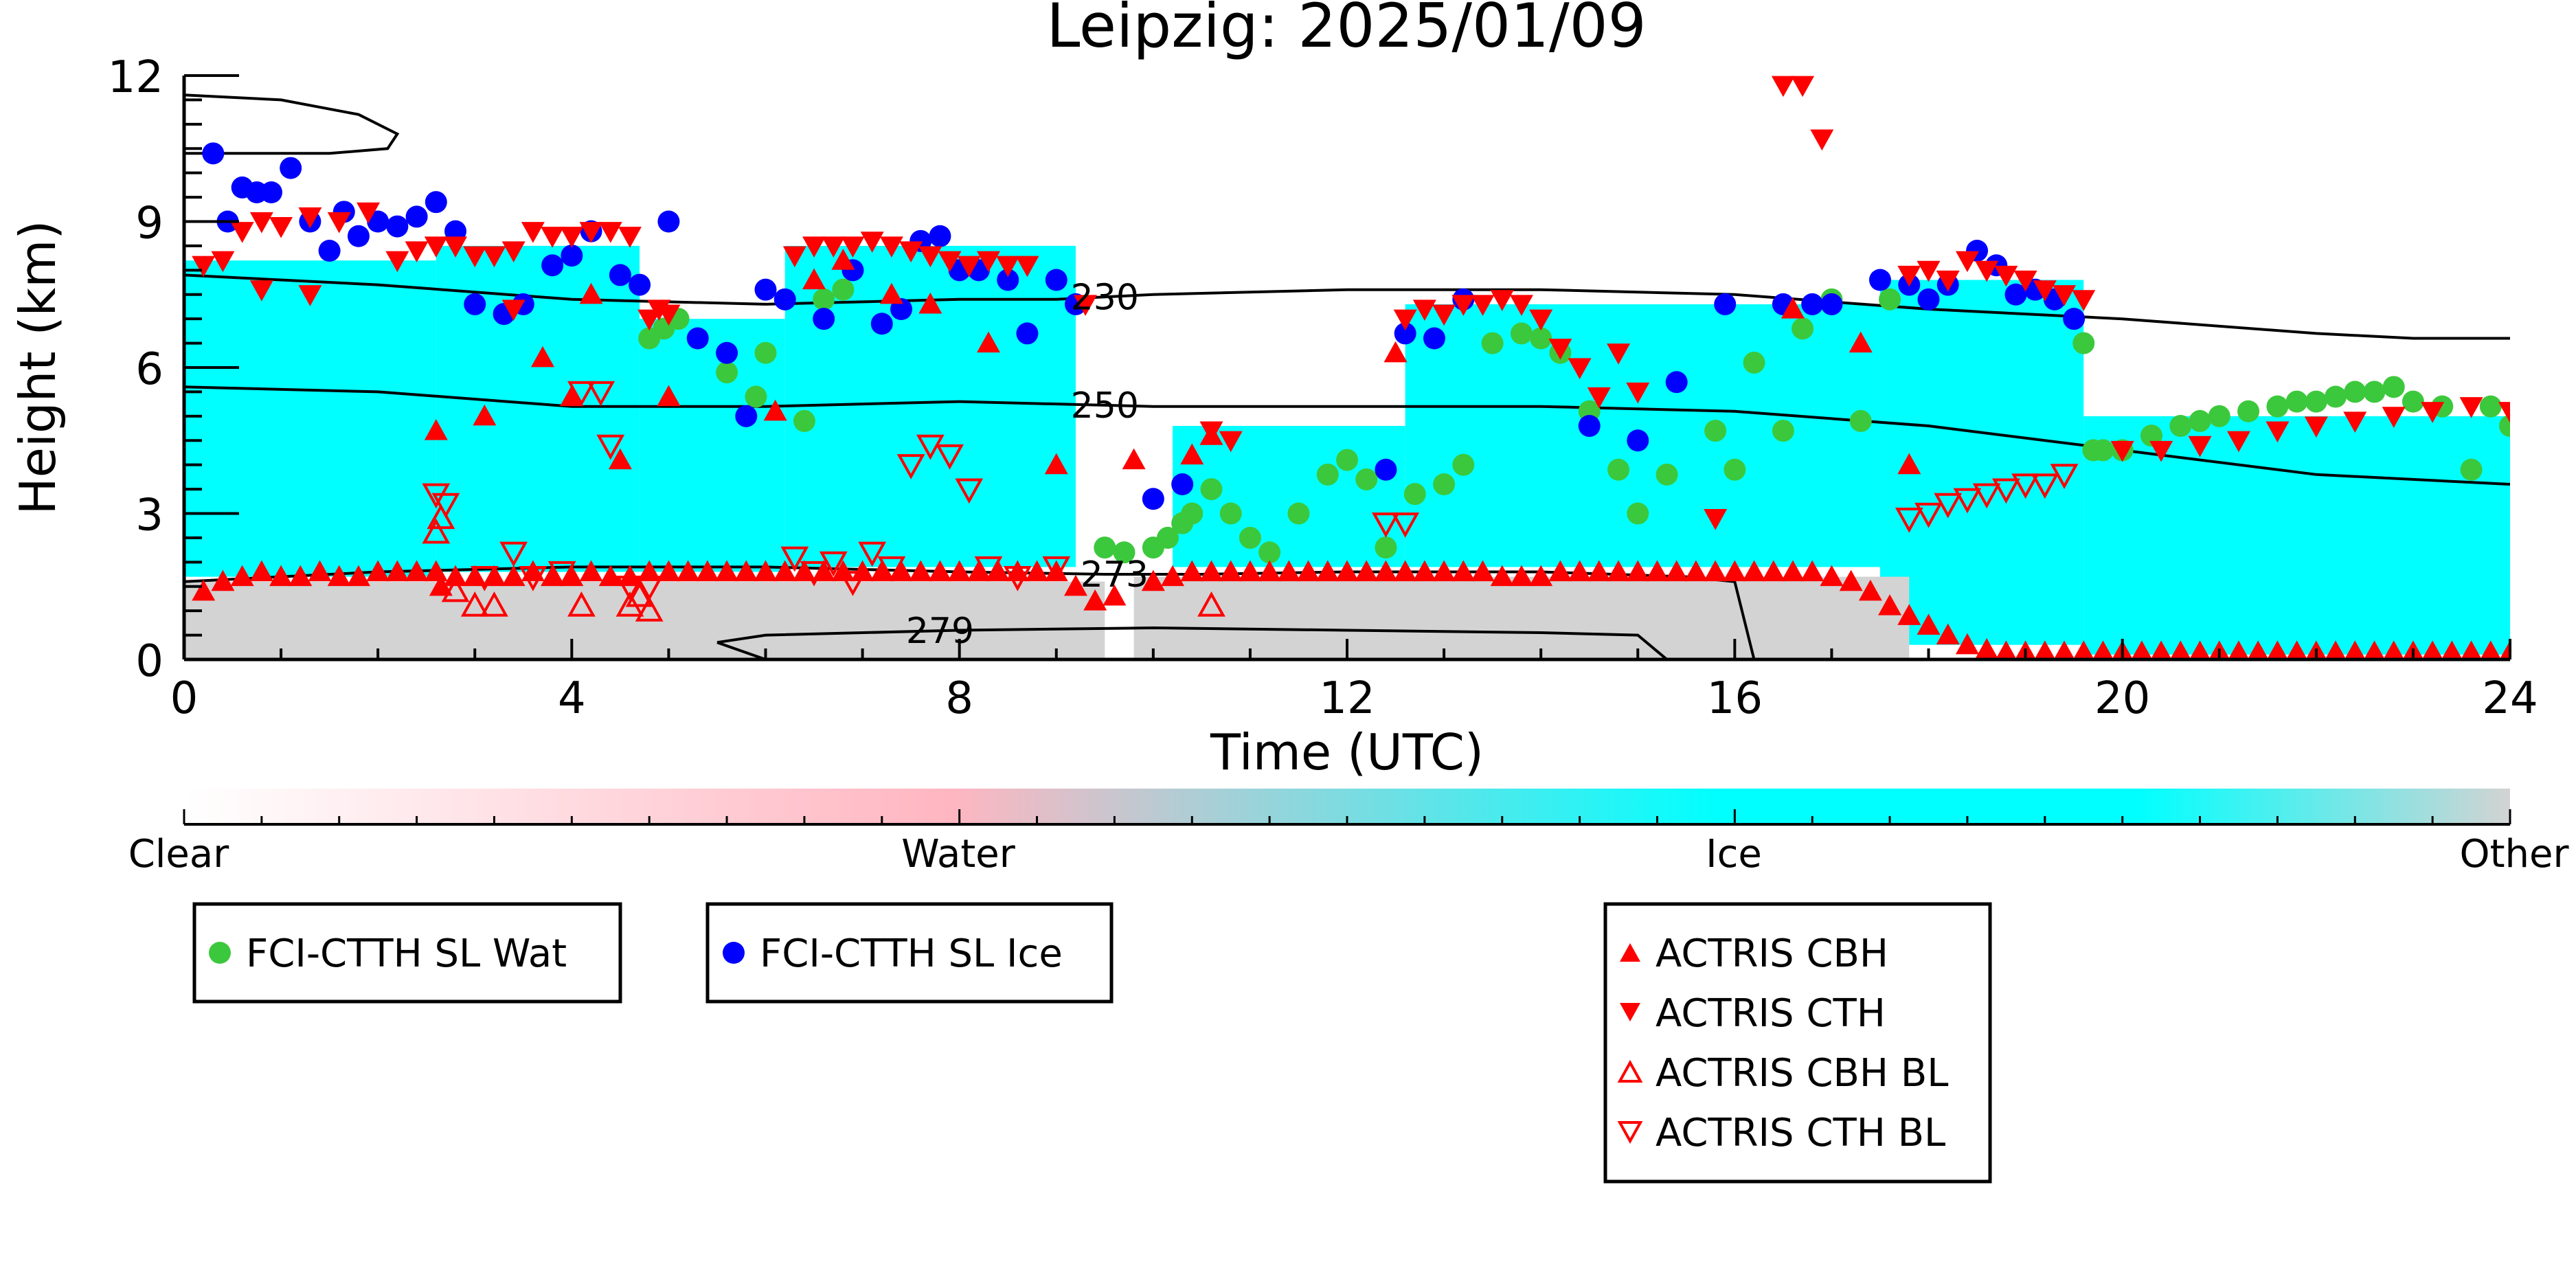  I want to click on x-tick-label: 0, so click(184, 698).